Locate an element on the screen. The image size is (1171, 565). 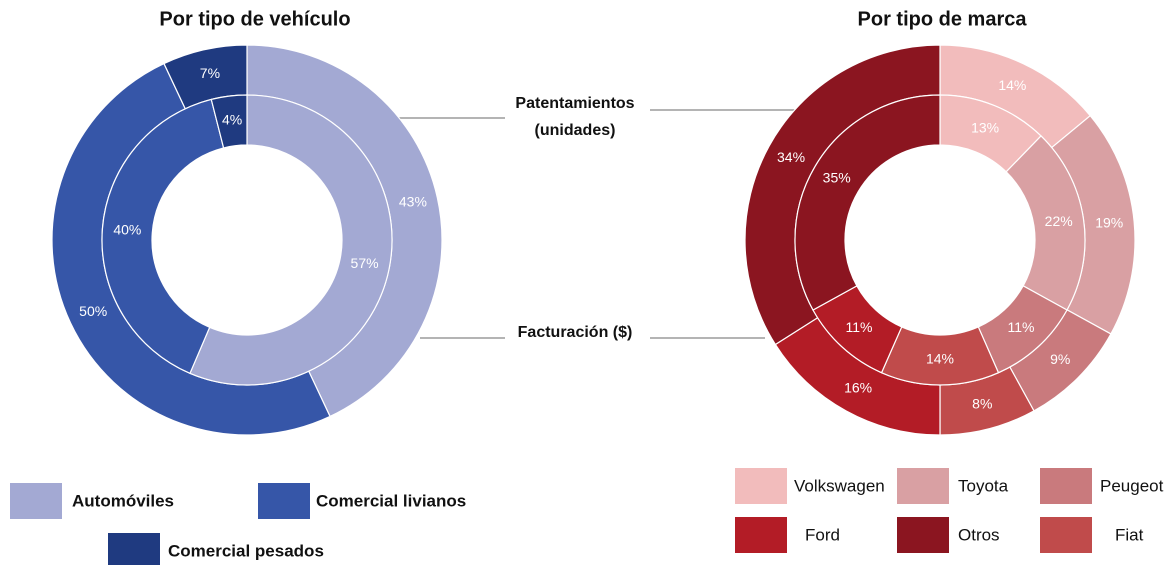
value-label: 19% is located at coordinates (1109, 223).